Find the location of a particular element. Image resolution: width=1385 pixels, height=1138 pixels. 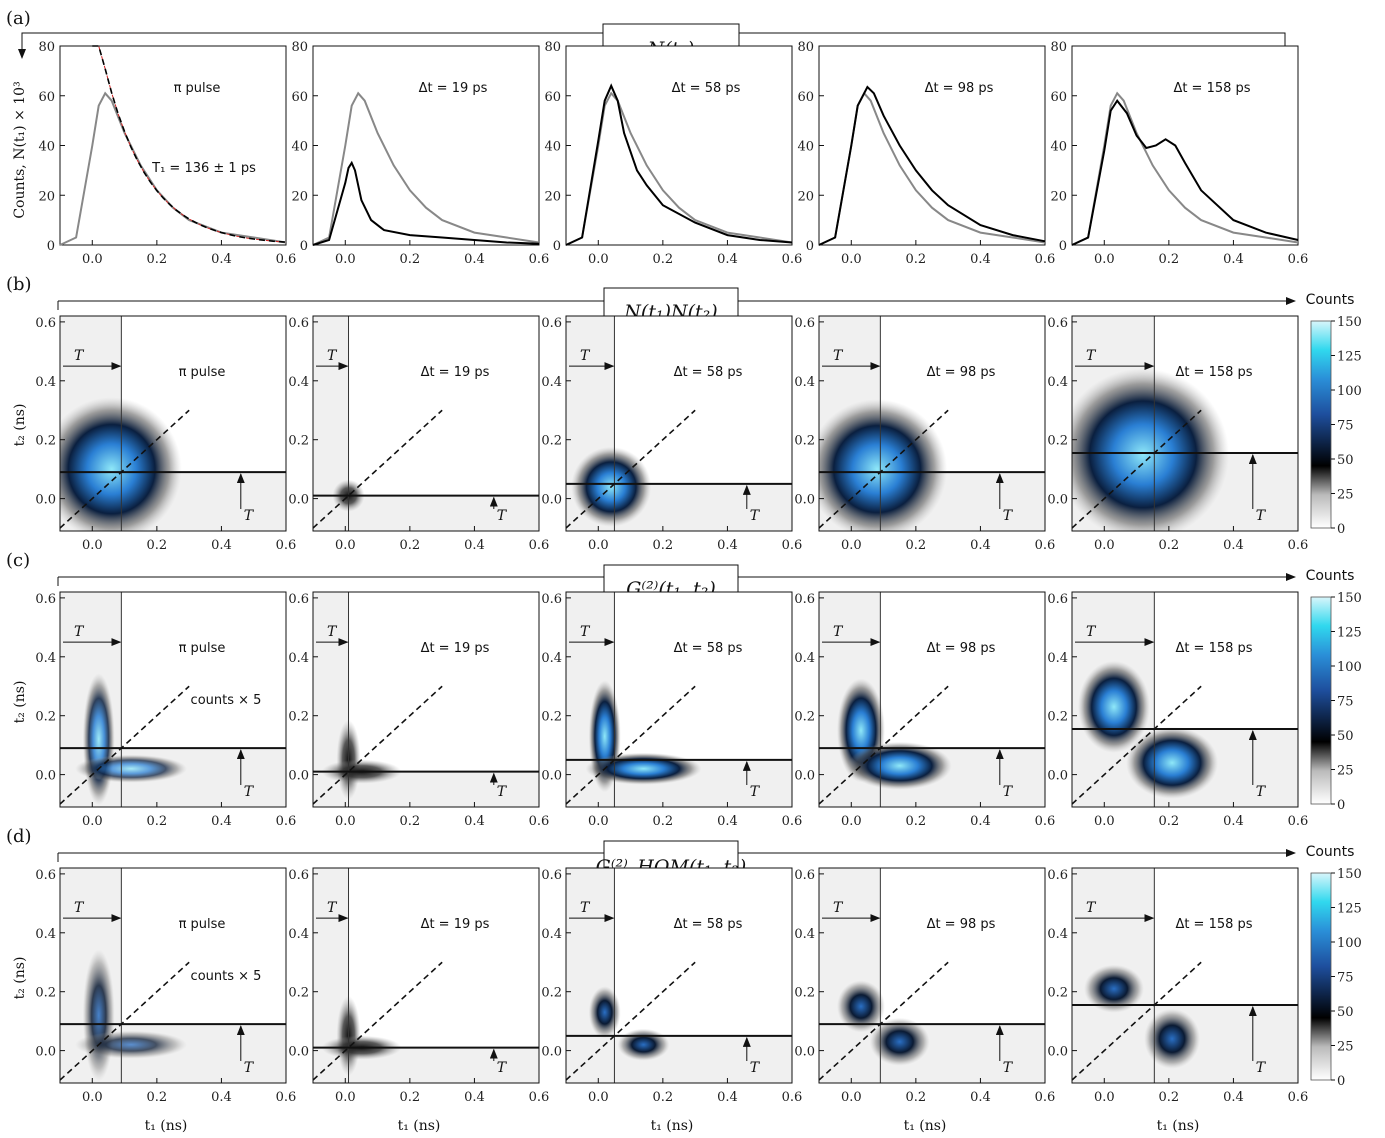

y-tick-label: 40 is located at coordinates (552, 147).